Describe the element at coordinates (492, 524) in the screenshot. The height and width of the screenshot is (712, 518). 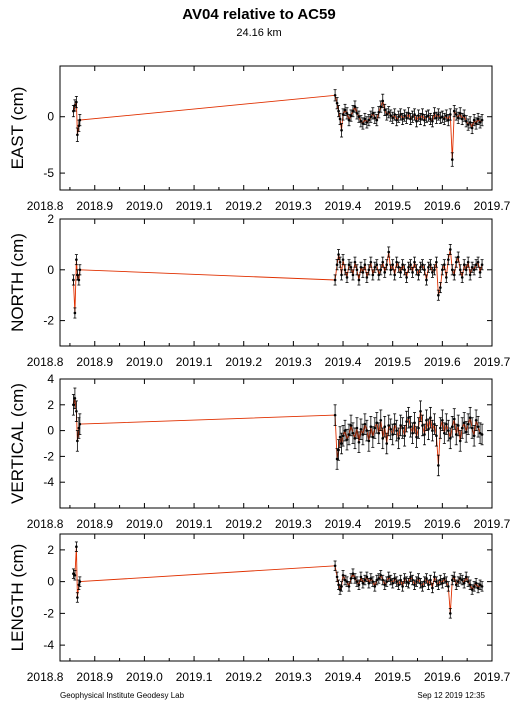
I see `x-tick-label: 2019.7` at that location.